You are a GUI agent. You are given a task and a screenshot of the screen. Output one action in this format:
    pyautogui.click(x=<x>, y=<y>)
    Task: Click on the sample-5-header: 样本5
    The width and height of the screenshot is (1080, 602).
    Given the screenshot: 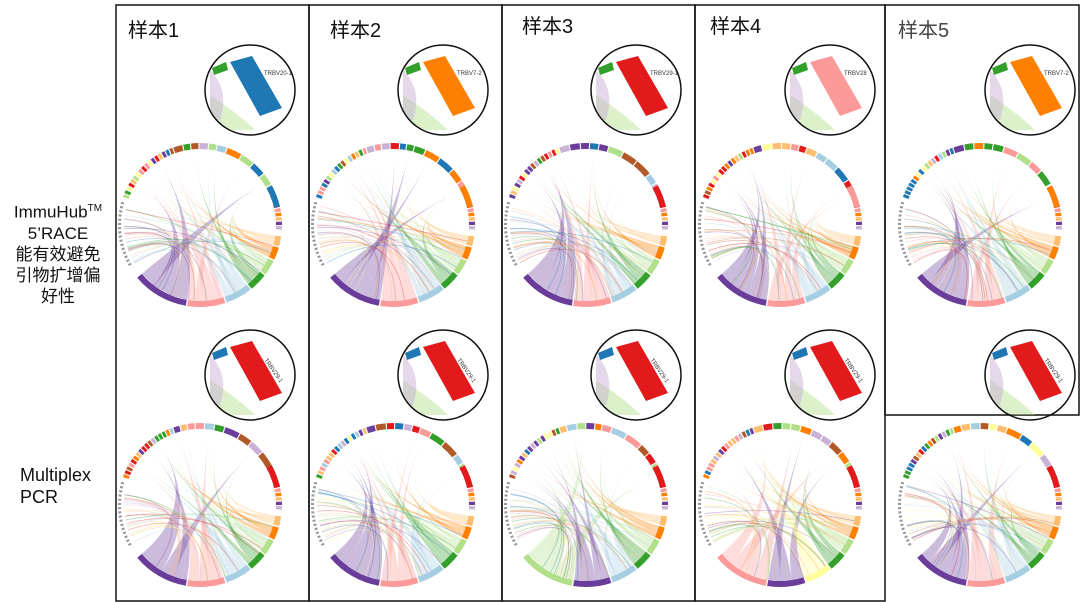 What is the action you would take?
    pyautogui.click(x=924, y=31)
    